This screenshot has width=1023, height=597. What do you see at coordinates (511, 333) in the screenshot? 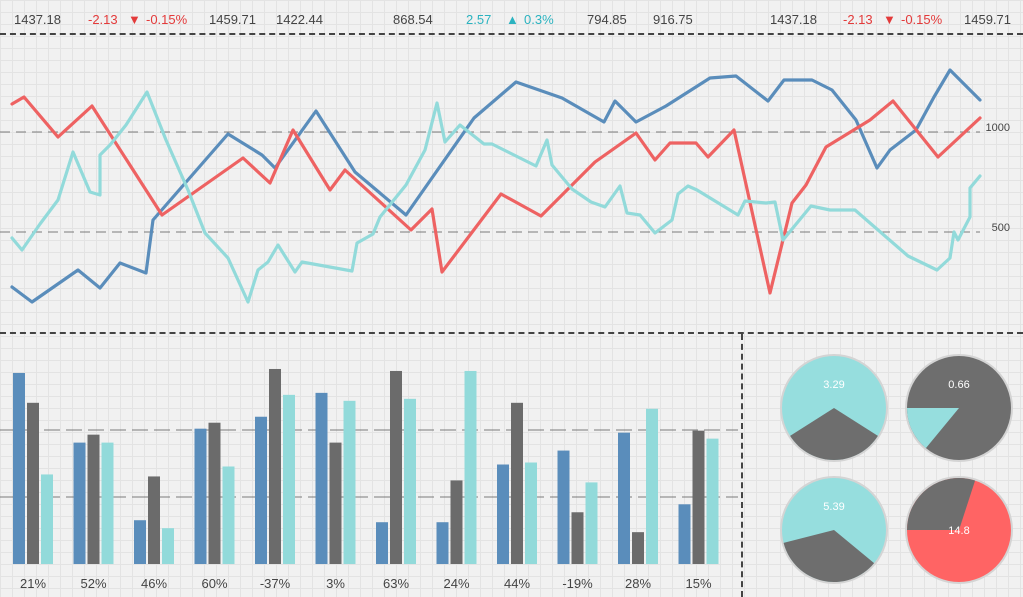
I see `section-divider` at bounding box center [511, 333].